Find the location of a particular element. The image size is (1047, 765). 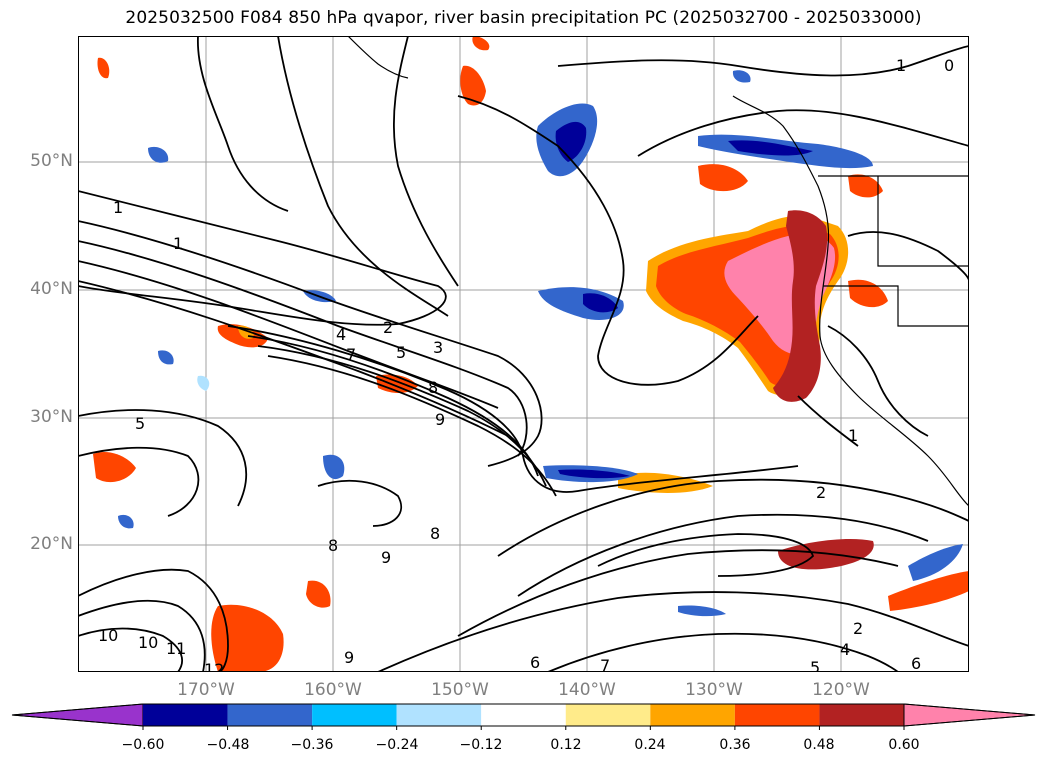

colorbar-tick: 0.24 is located at coordinates (650, 745).